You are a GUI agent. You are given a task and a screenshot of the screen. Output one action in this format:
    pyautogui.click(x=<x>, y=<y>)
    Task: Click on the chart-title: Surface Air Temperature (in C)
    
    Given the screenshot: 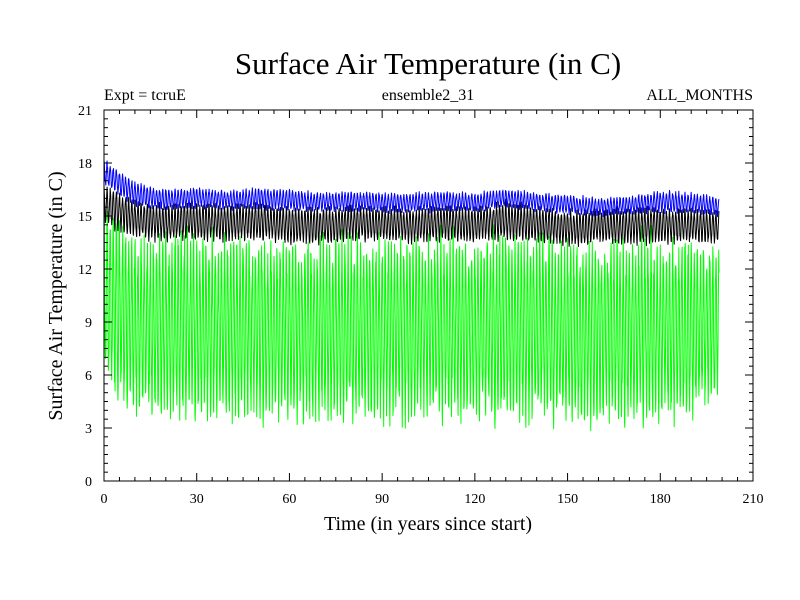 What is the action you would take?
    pyautogui.click(x=428, y=63)
    